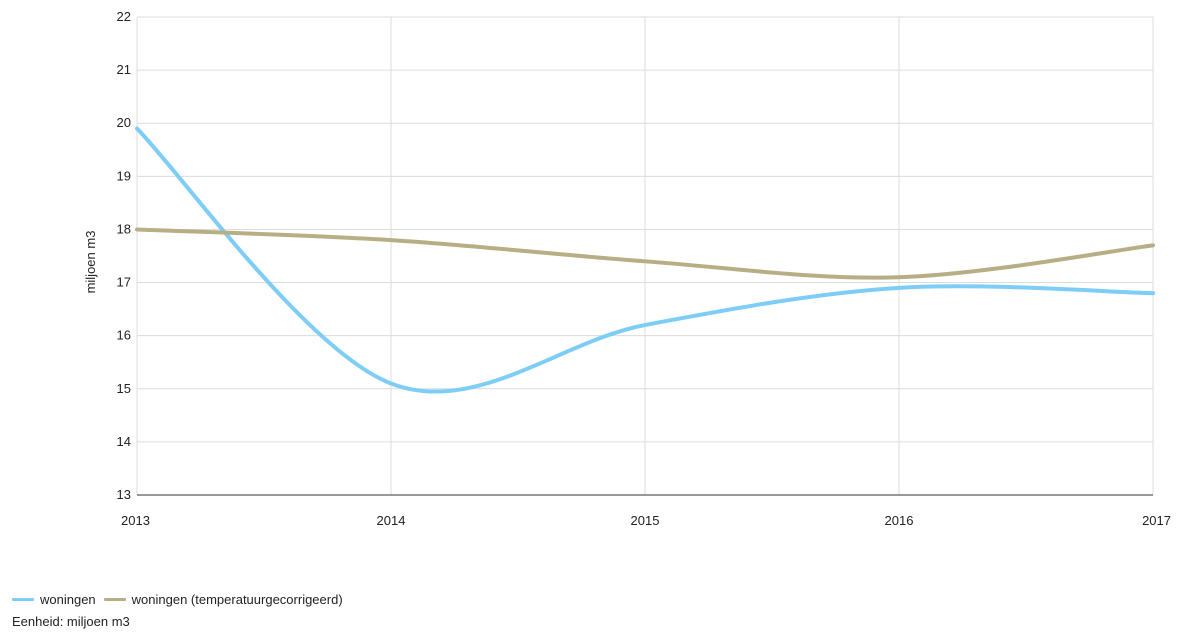 The image size is (1181, 638). What do you see at coordinates (68, 599) in the screenshot?
I see `legend-label-woningen: woningen` at bounding box center [68, 599].